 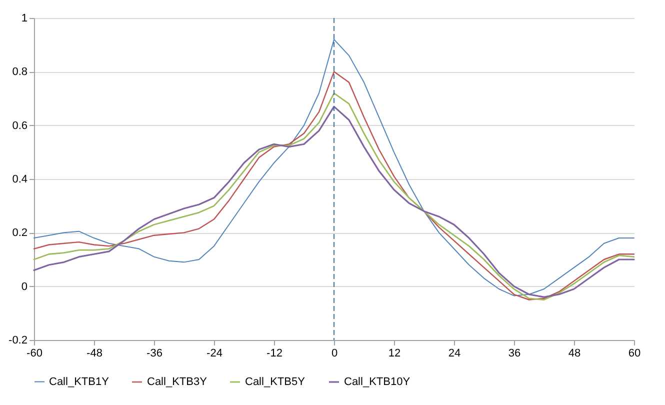 I want to click on x-tick-label: 24, so click(x=454, y=354).